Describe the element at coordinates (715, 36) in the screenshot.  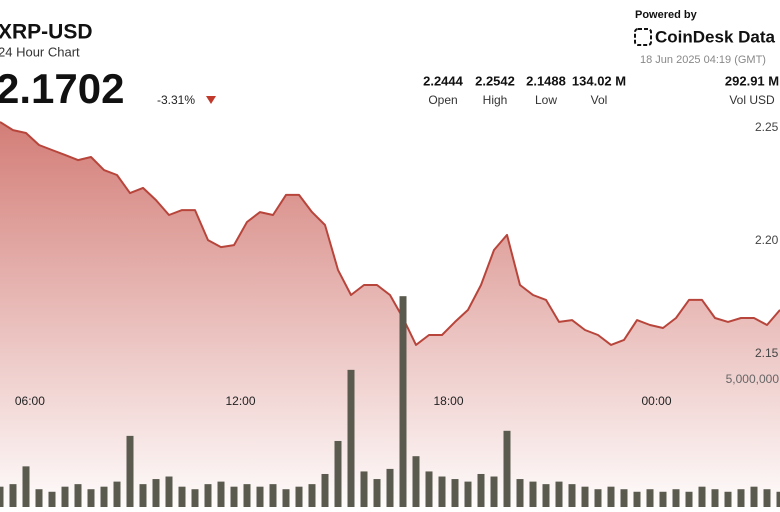
I see `brand: CoinDesk Data` at that location.